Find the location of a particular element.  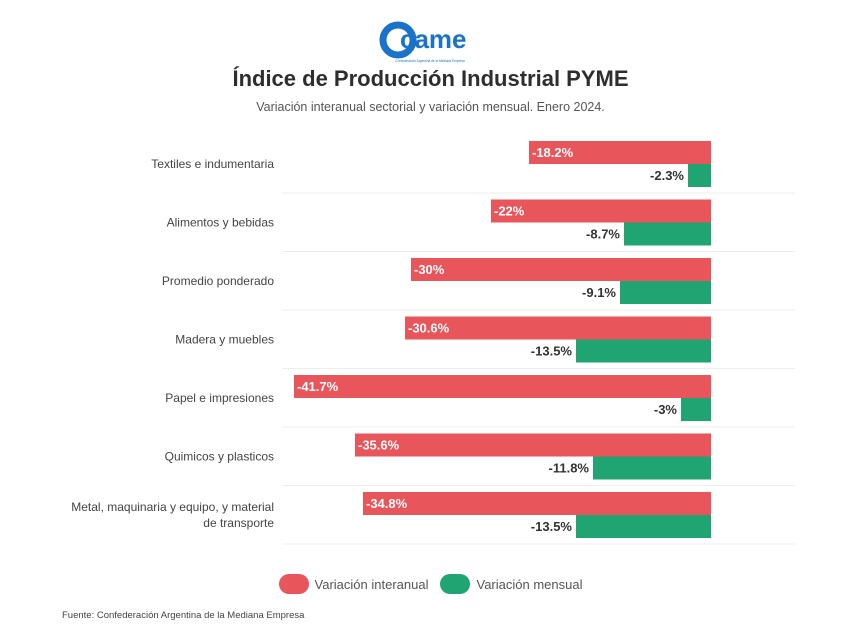

data-label-mensual: -3% is located at coordinates (666, 409).